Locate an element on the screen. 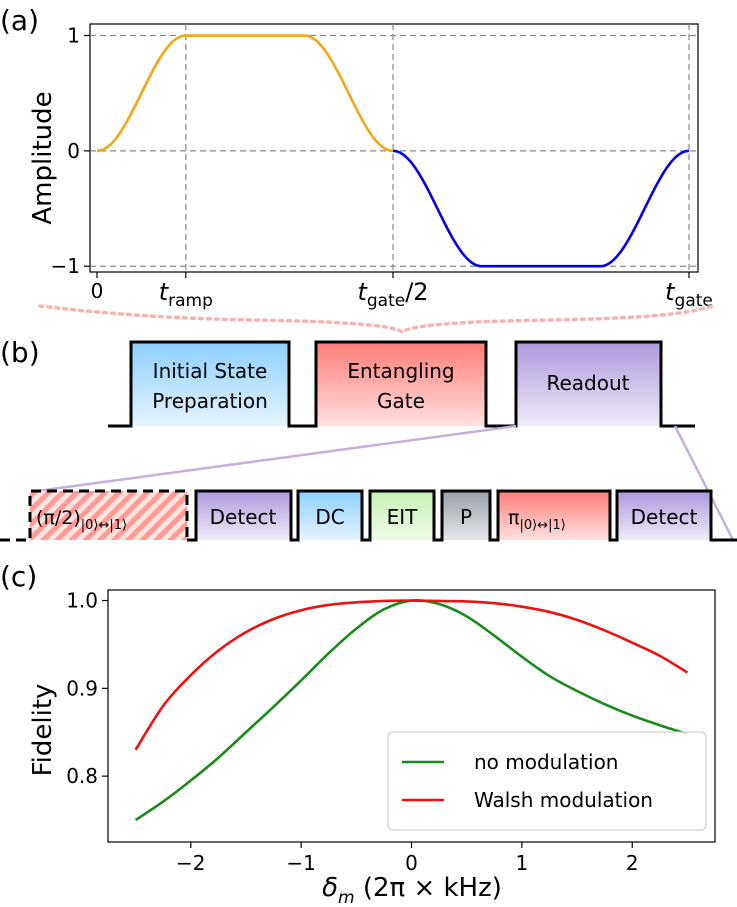 The height and width of the screenshot is (907, 737). readout-box is located at coordinates (588, 384).